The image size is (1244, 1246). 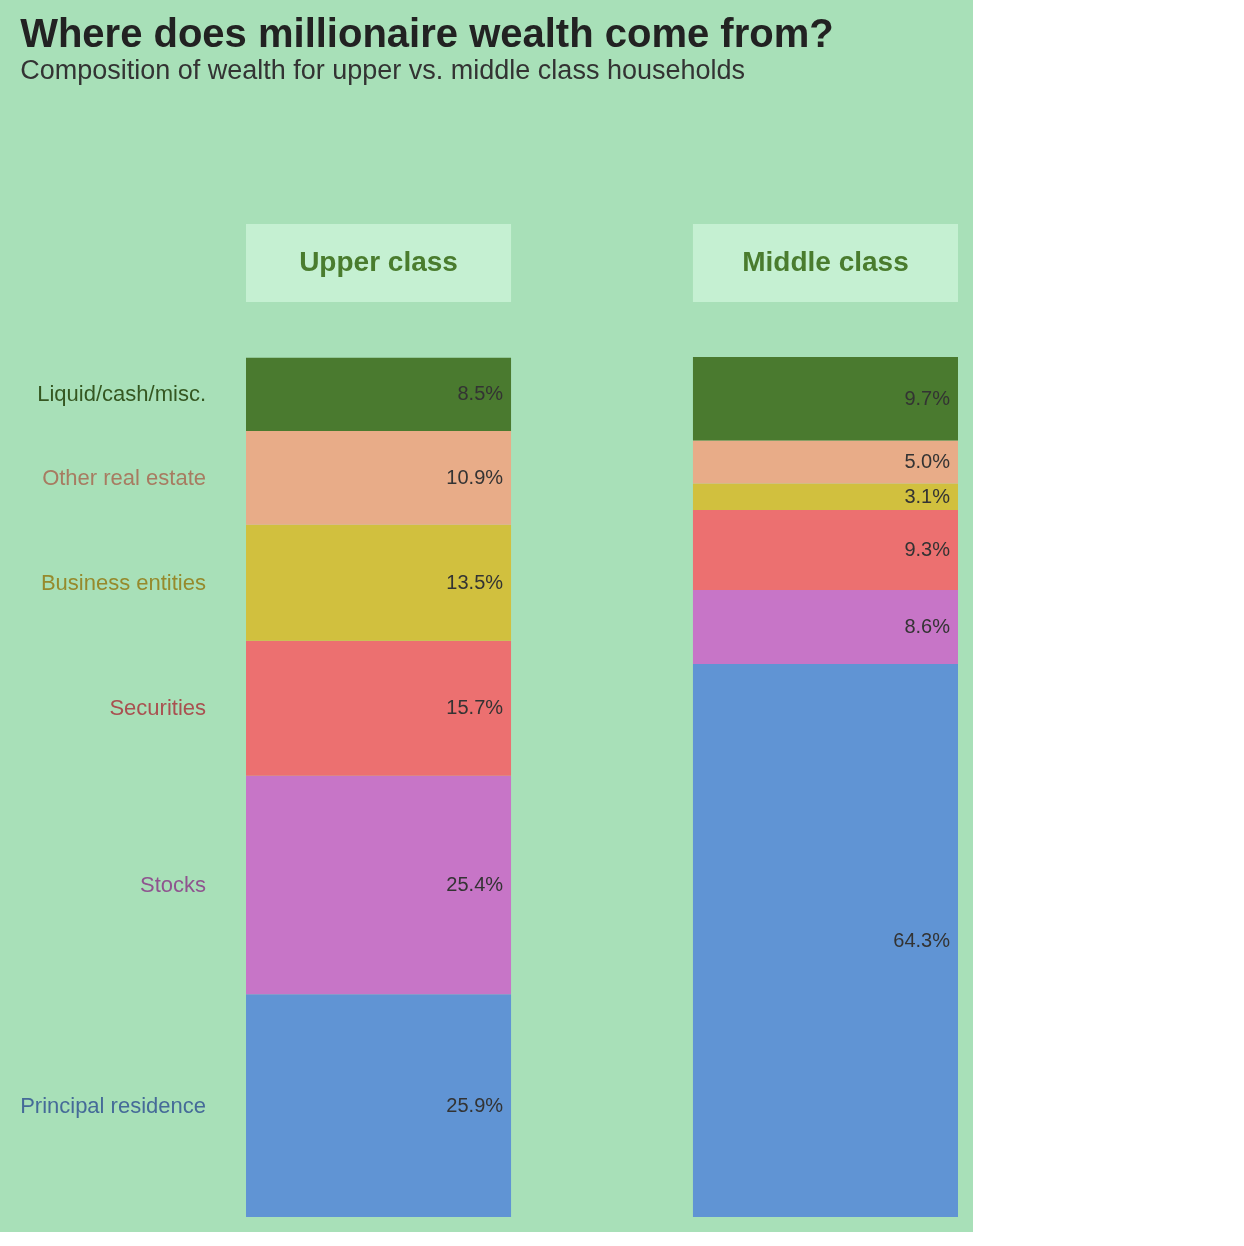 What do you see at coordinates (121, 394) in the screenshot?
I see `series-label: Liquid/cash/misc.` at bounding box center [121, 394].